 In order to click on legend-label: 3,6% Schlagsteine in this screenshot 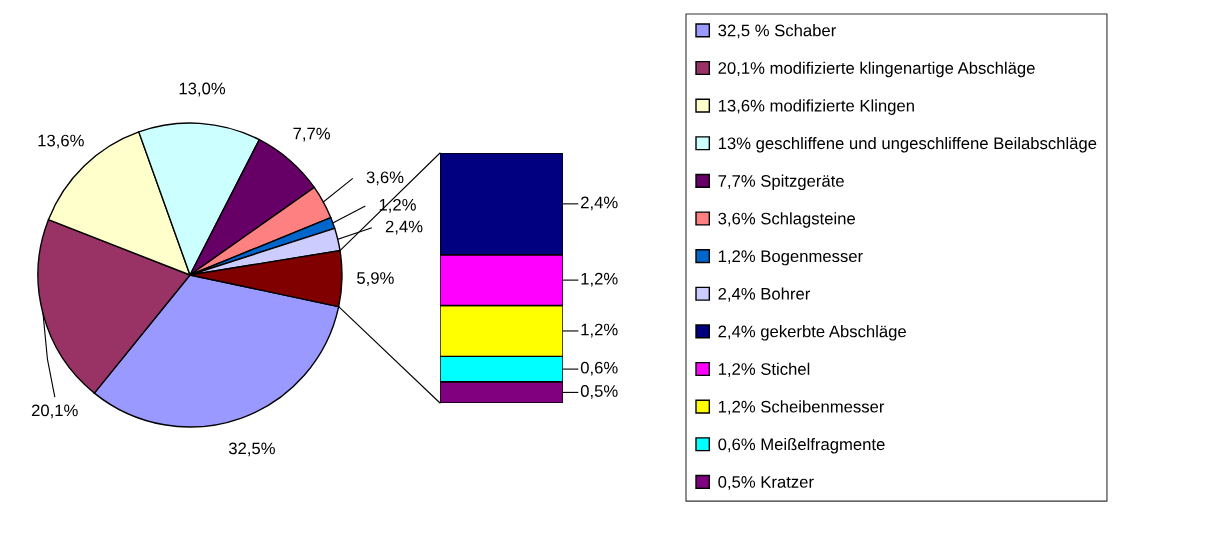, I will do `click(786, 220)`.